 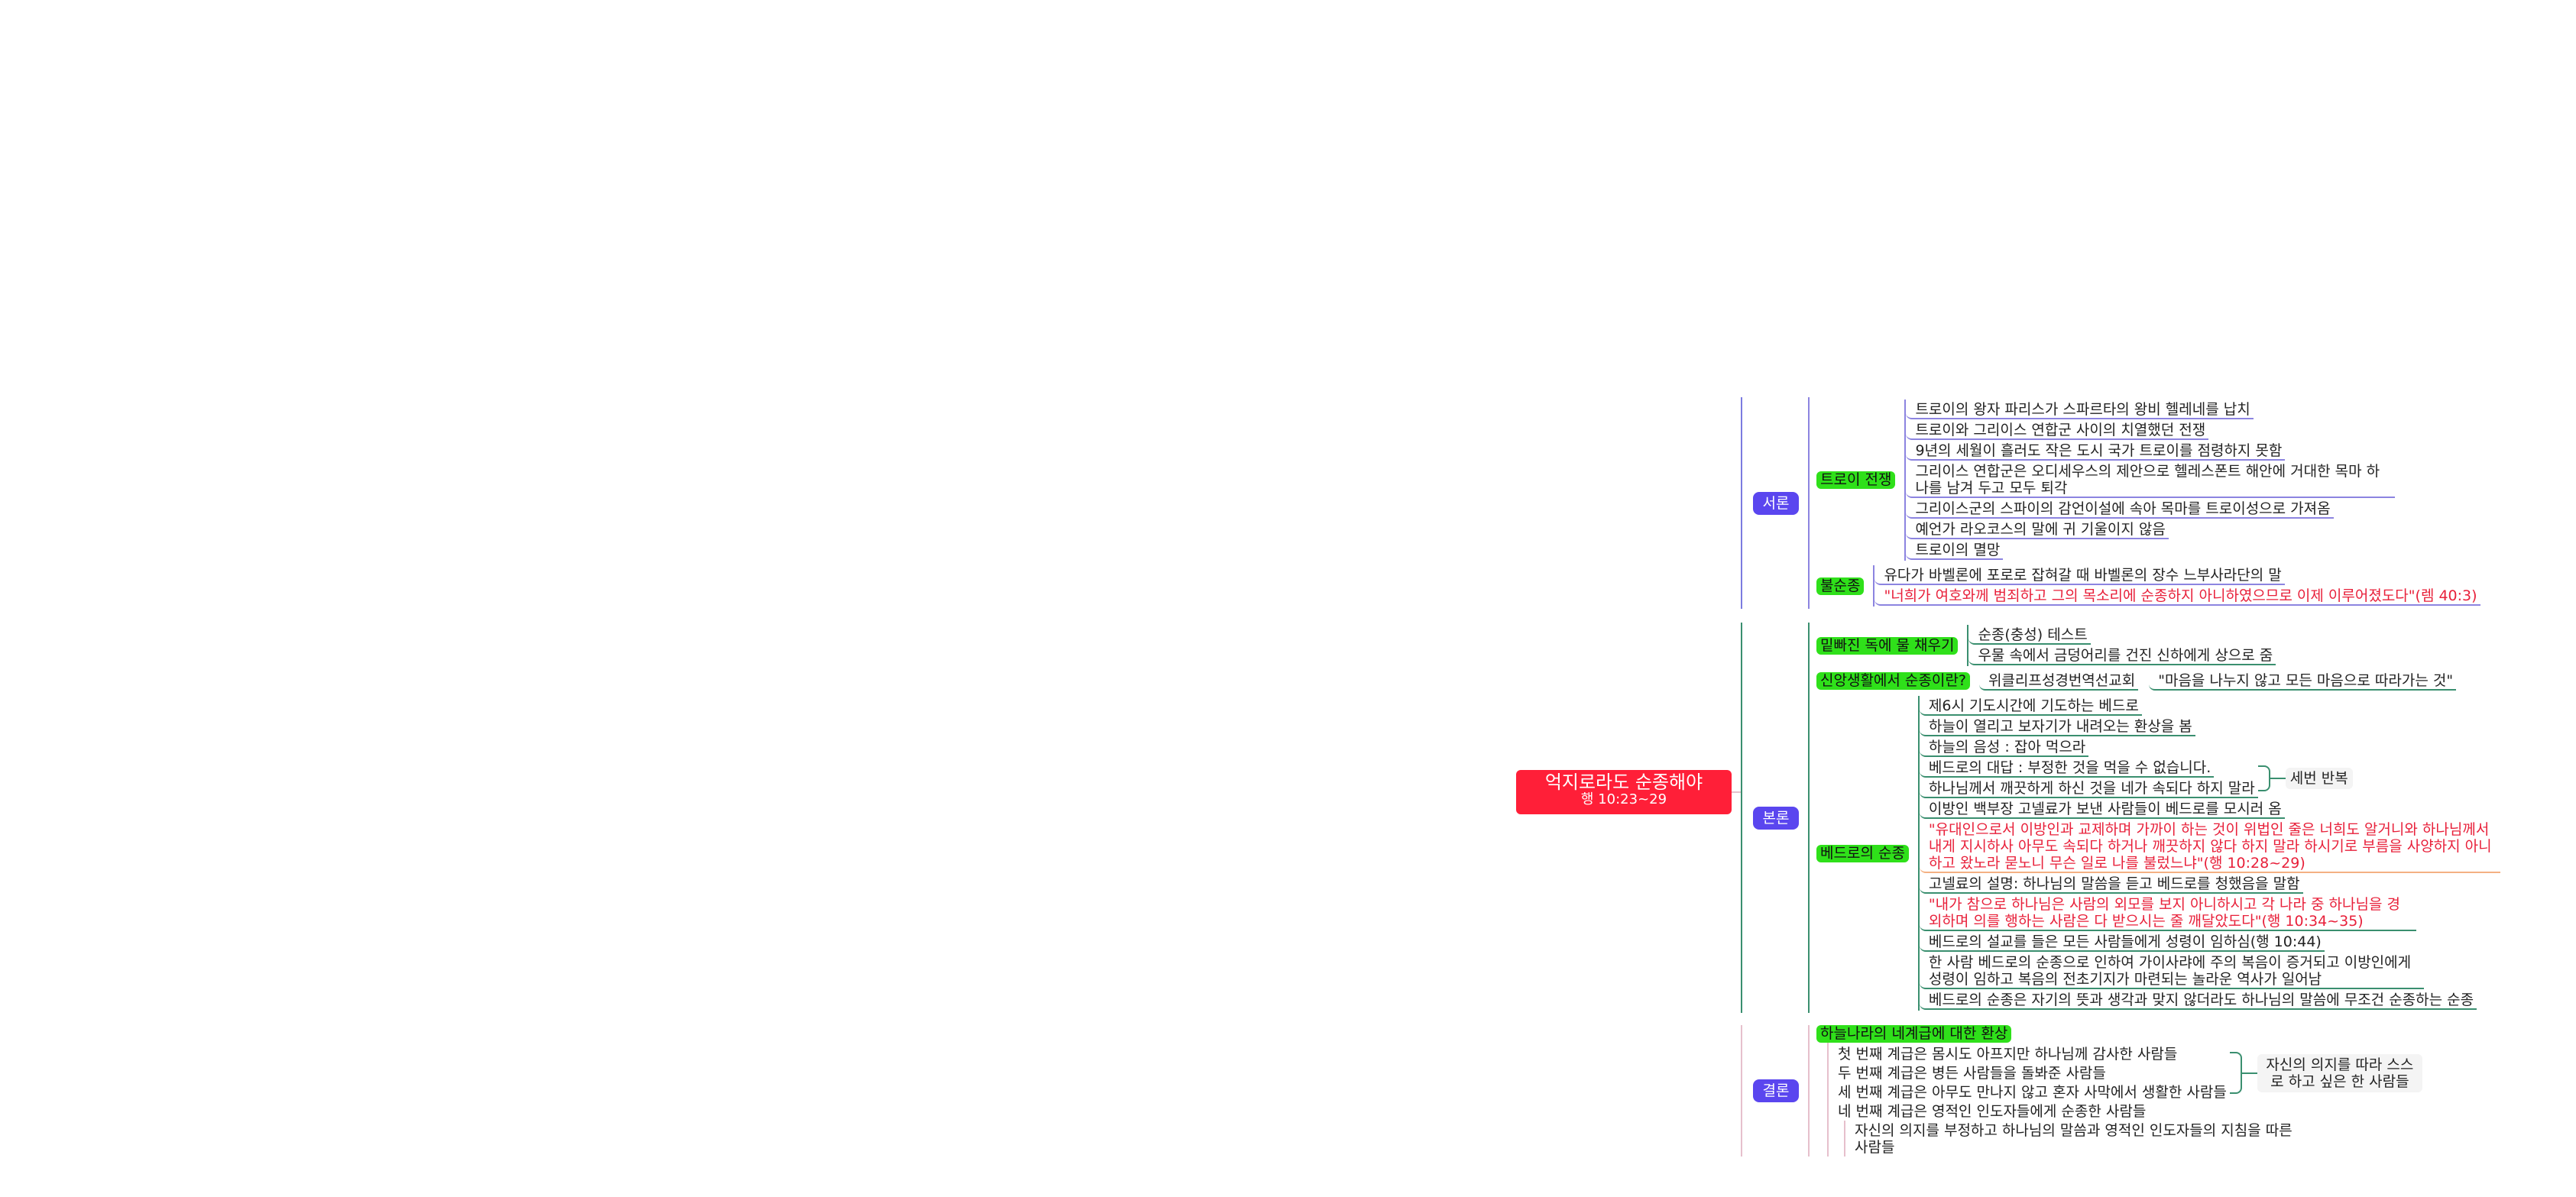 I want to click on jar-items: 순종(충성) 테스트 우물 속에서 금덩어리를 건진 신하에게 상으로 줌, so click(x=2121, y=645).